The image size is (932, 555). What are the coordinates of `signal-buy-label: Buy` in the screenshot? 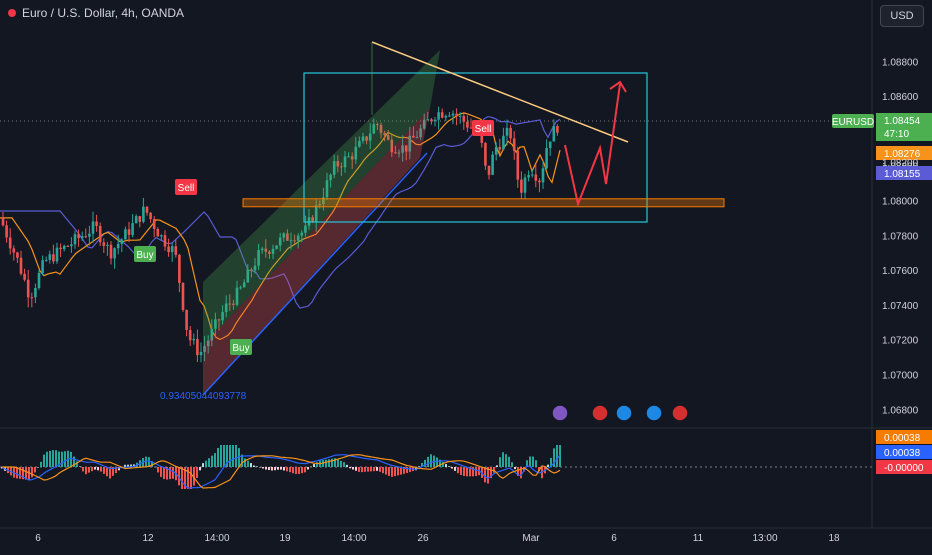 It's located at (145, 254).